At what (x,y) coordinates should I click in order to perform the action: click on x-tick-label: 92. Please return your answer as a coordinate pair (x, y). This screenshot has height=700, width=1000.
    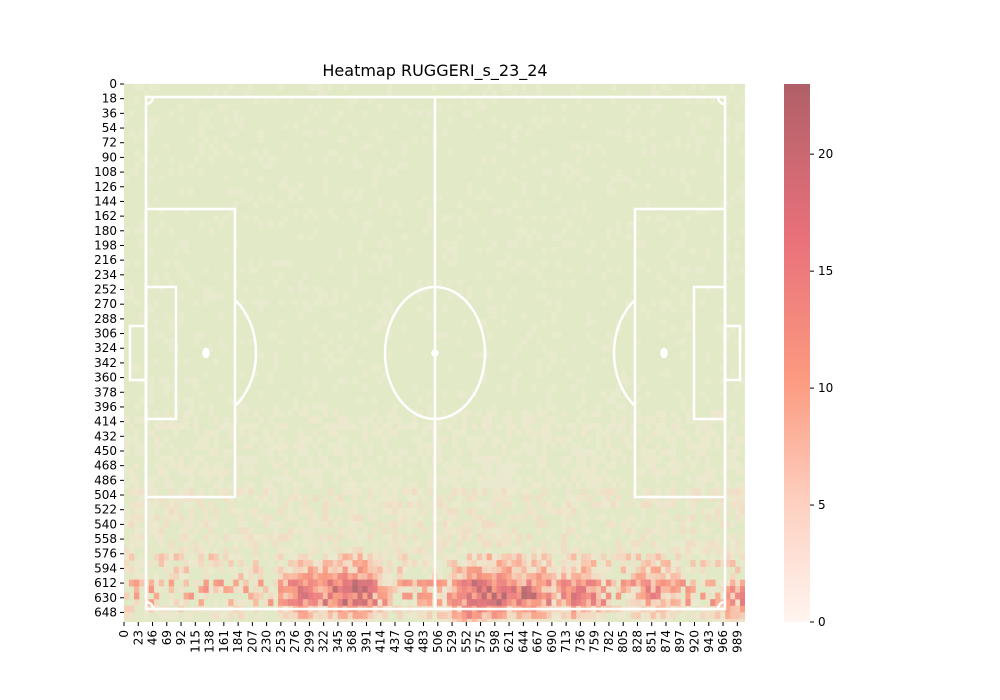
    Looking at the image, I should click on (181, 637).